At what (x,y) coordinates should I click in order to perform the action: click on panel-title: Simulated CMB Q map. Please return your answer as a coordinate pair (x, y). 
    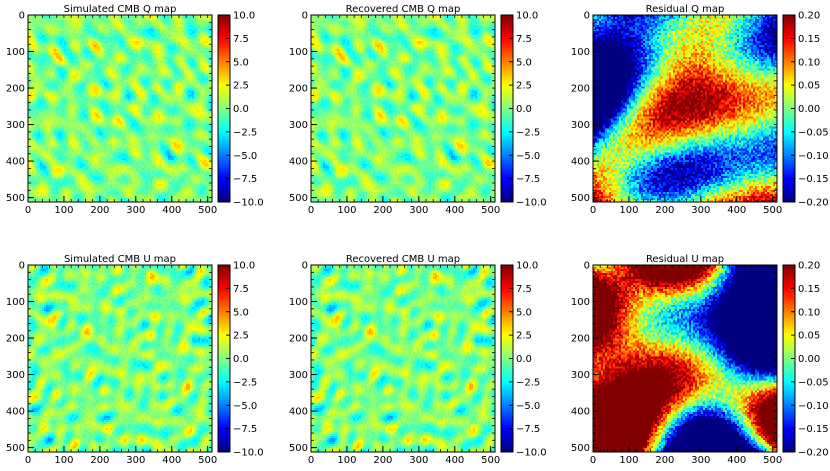
    Looking at the image, I should click on (120, 9).